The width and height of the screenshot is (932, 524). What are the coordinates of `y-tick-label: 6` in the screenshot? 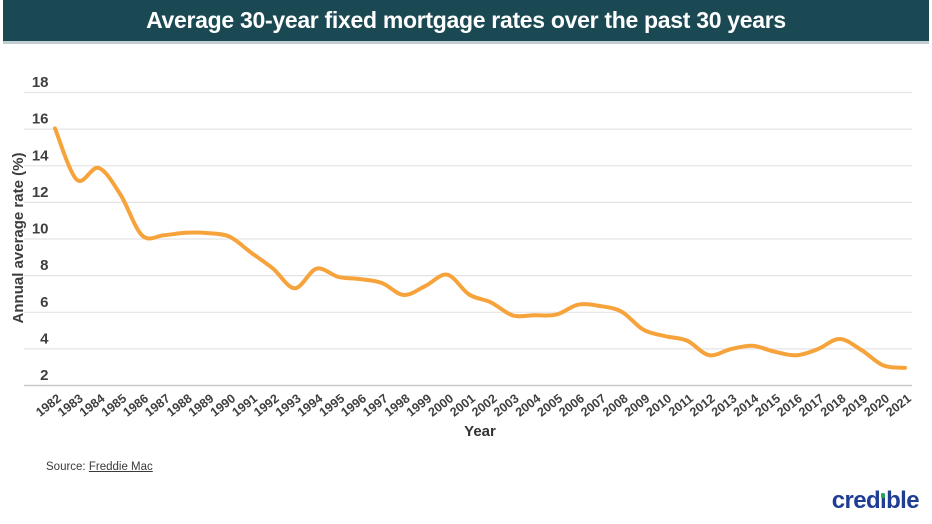 It's located at (44, 302).